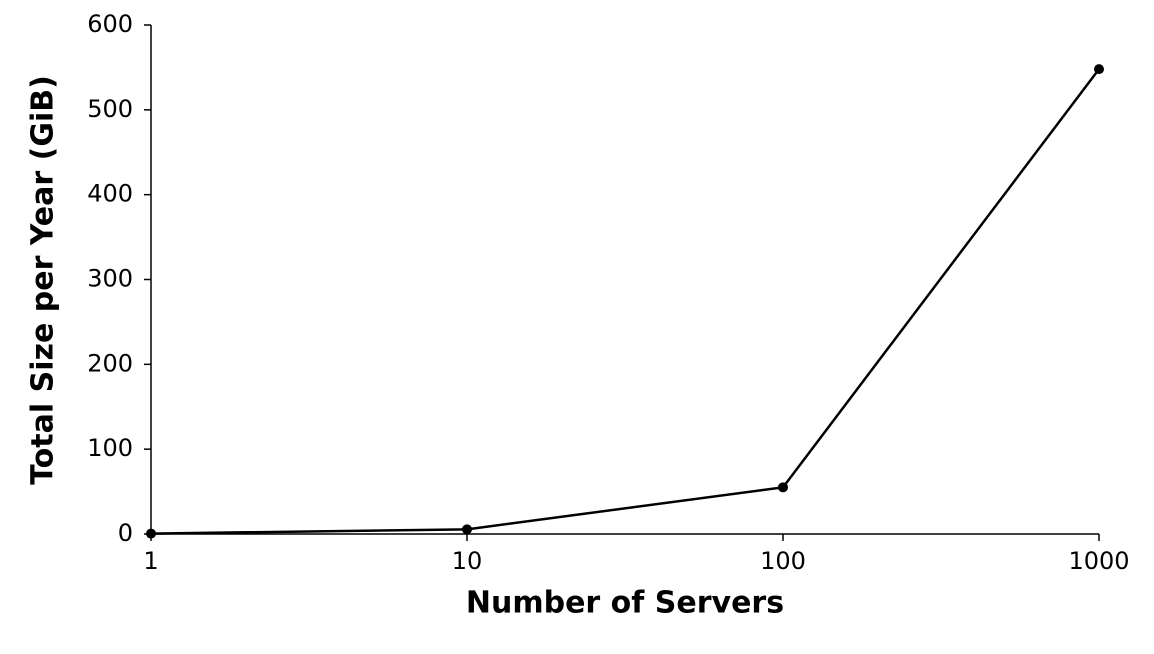  What do you see at coordinates (467, 561) in the screenshot?
I see `x-tick-label: 10` at bounding box center [467, 561].